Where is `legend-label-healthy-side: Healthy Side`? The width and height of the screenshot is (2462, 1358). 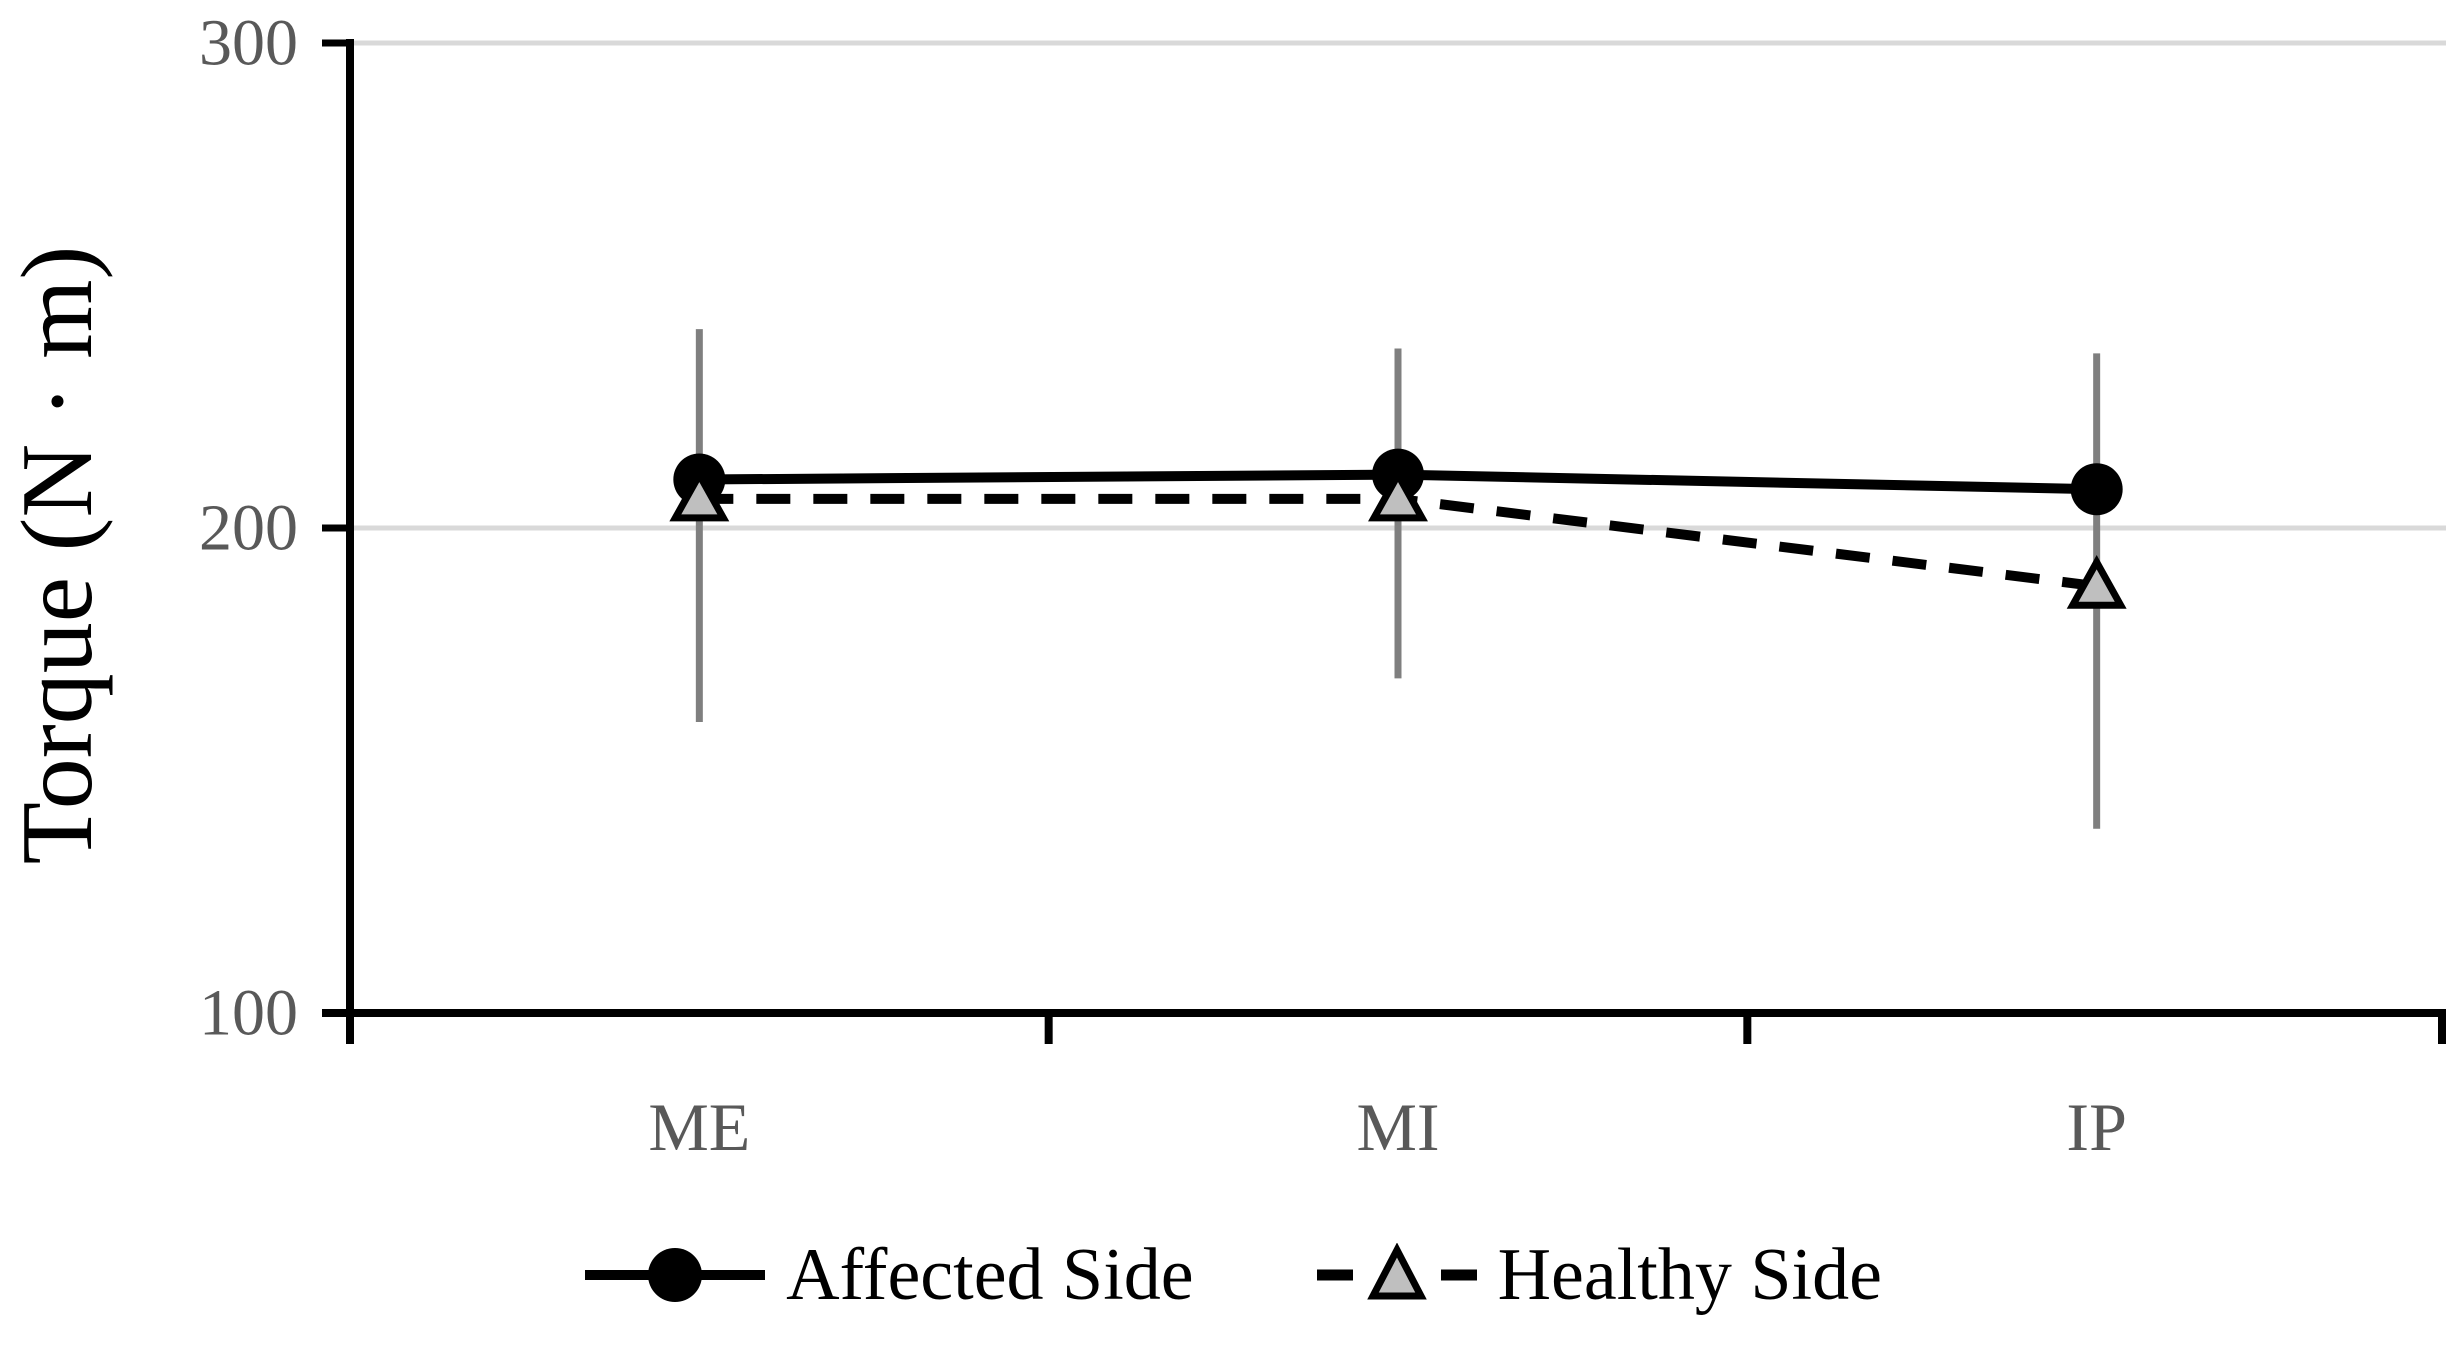 legend-label-healthy-side: Healthy Side is located at coordinates (1689, 1275).